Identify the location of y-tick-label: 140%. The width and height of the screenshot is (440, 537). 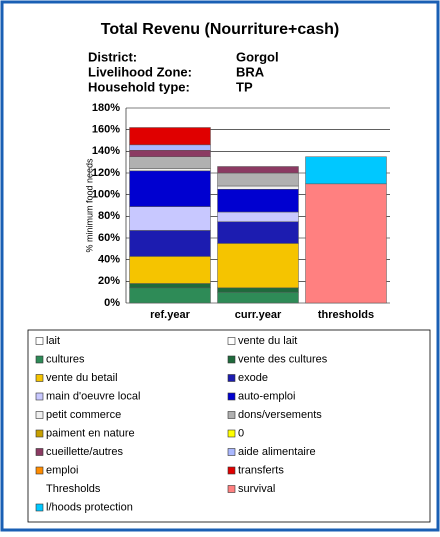
(106, 151).